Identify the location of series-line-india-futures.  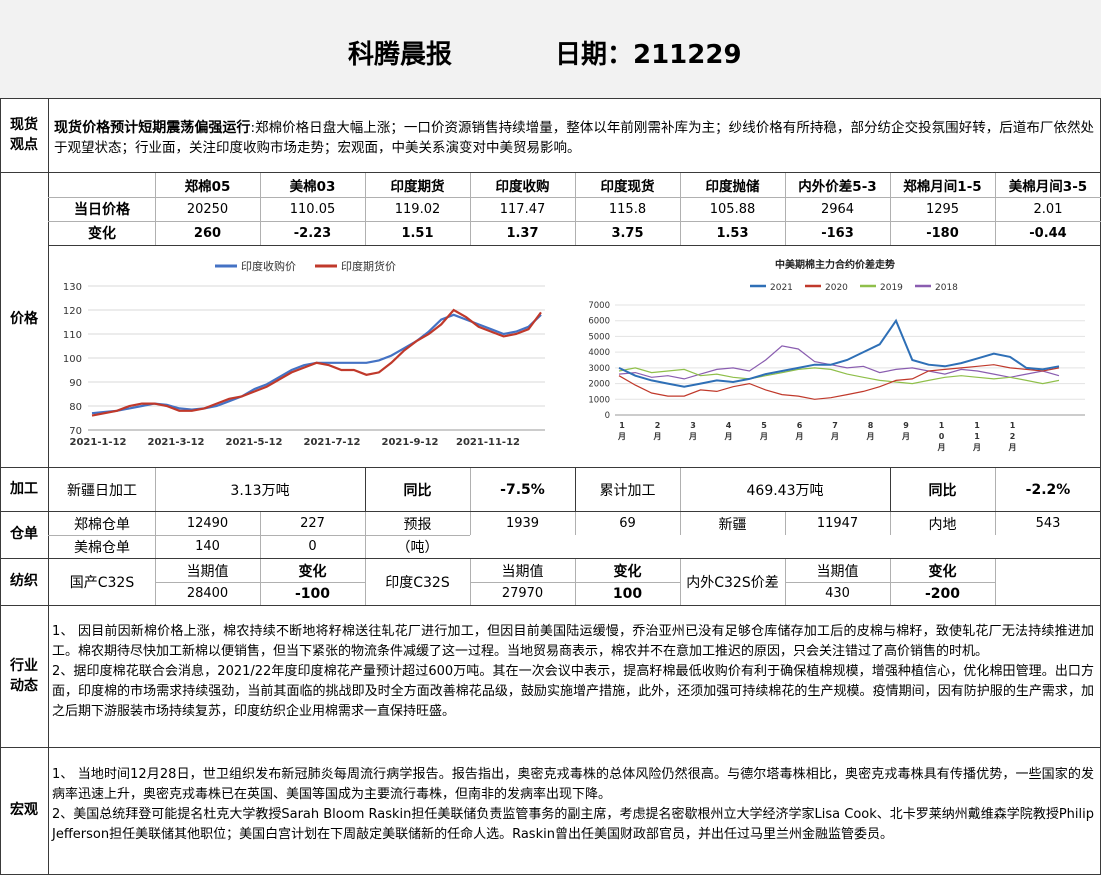
(316, 362).